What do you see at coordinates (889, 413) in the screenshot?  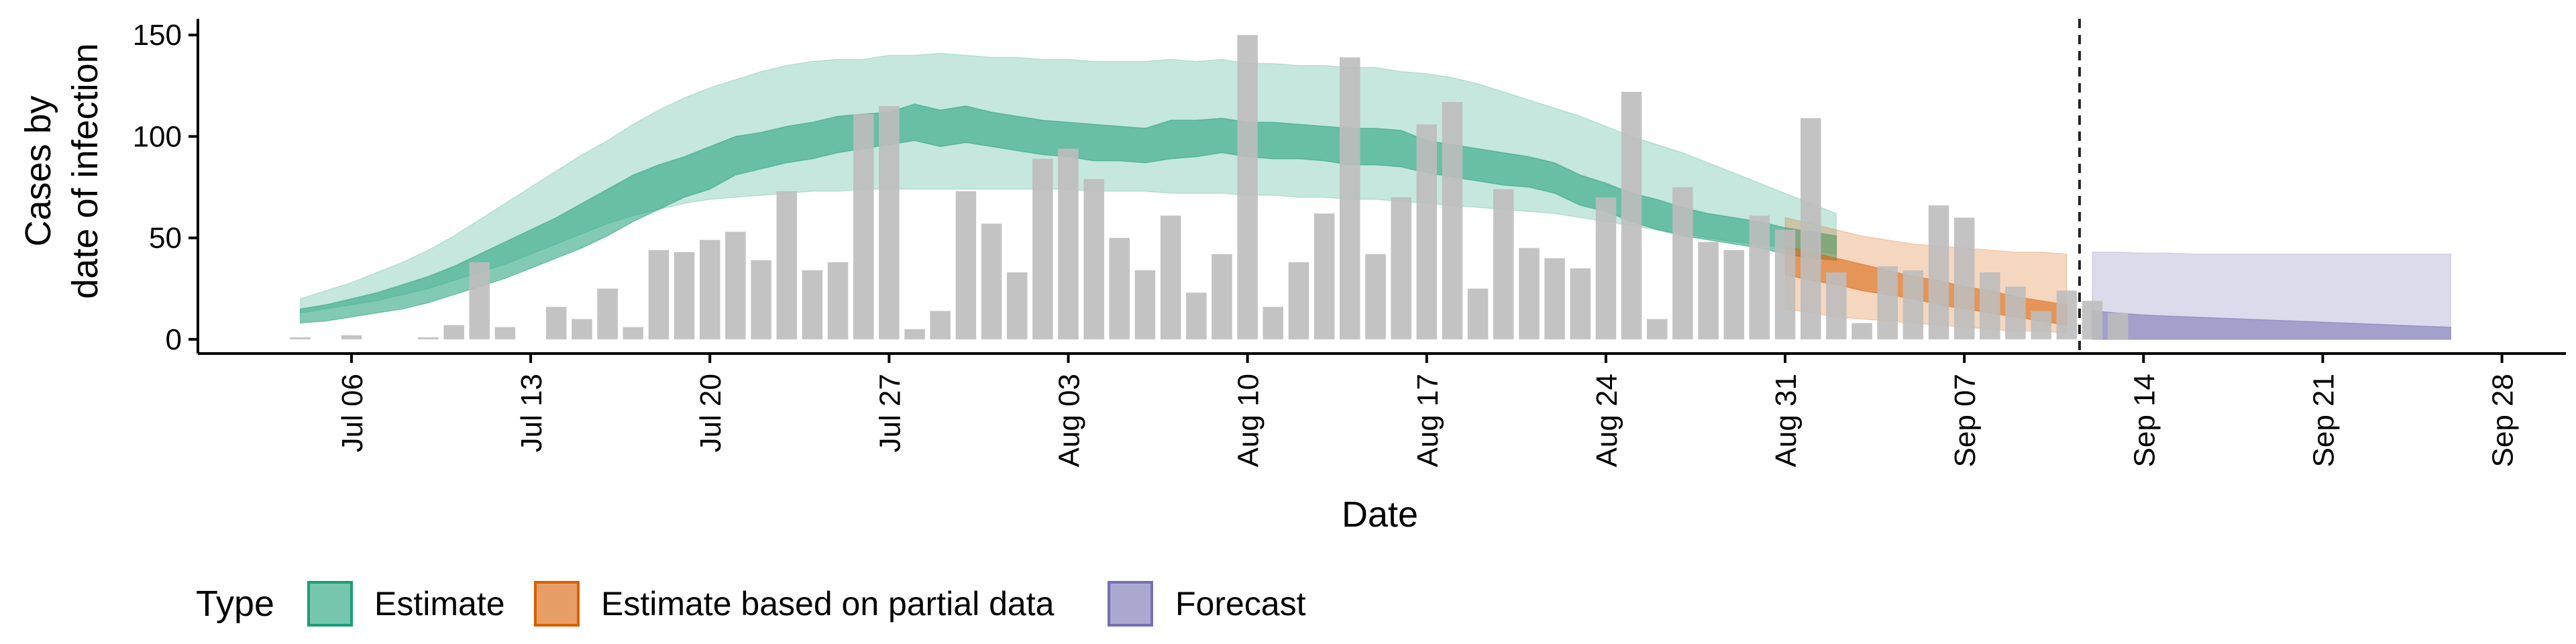 I see `x-tick-label: Jul 27` at bounding box center [889, 413].